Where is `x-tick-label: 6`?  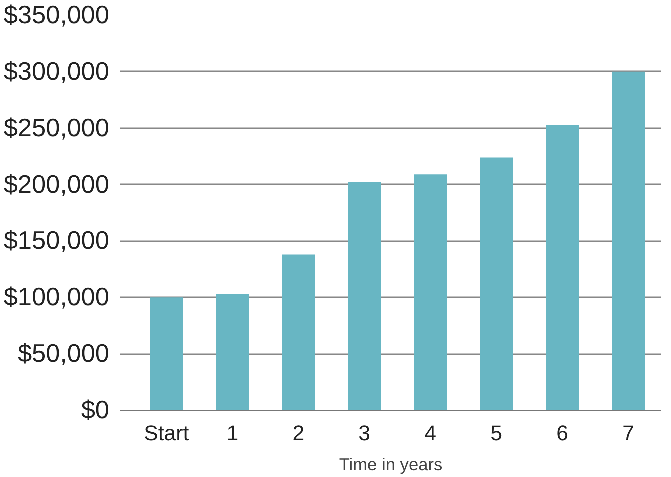 x-tick-label: 6 is located at coordinates (562, 434).